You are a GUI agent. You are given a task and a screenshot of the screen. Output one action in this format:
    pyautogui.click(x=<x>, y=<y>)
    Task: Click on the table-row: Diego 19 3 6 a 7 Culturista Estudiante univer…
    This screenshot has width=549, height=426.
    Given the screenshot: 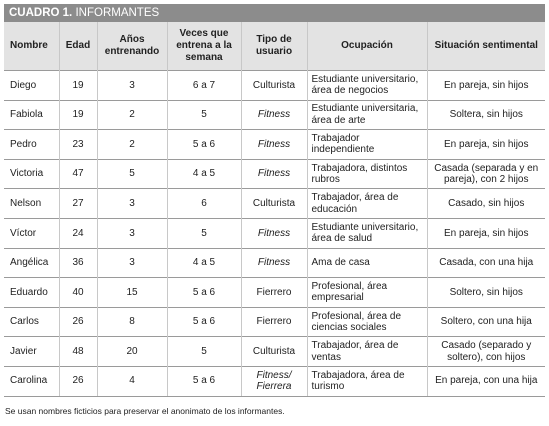 What is the action you would take?
    pyautogui.click(x=274, y=85)
    